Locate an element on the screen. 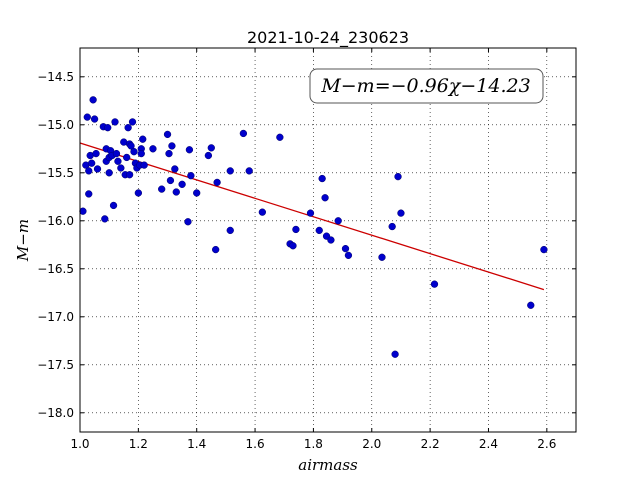 The image size is (640, 480). x-tick-label: 1.2 is located at coordinates (138, 444).